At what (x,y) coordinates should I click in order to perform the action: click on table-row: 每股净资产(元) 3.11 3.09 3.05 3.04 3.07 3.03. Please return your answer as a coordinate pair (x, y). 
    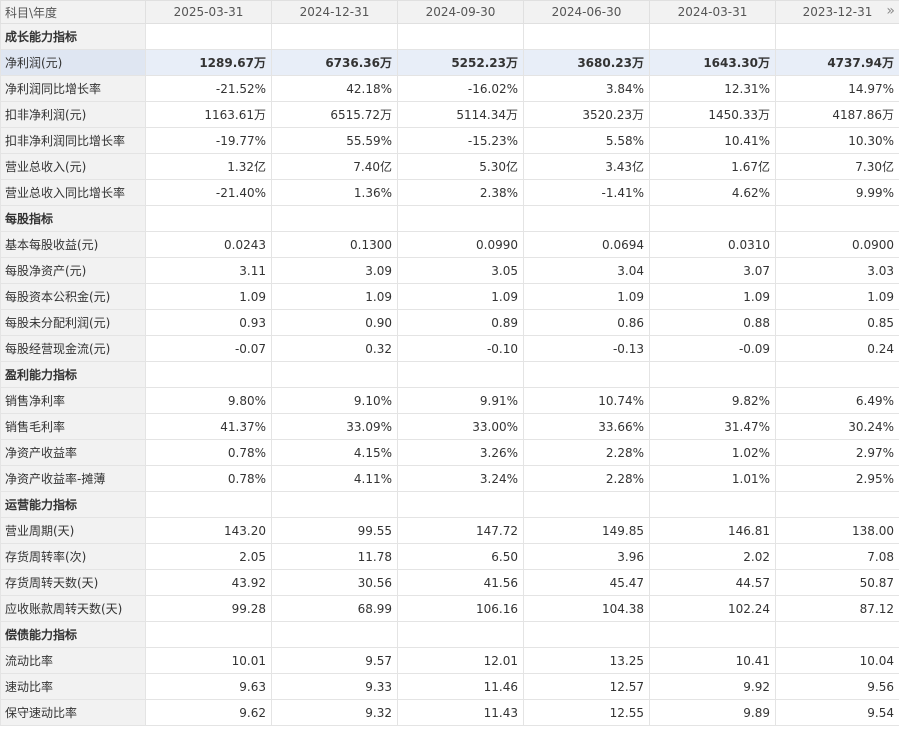
    Looking at the image, I should click on (449, 270).